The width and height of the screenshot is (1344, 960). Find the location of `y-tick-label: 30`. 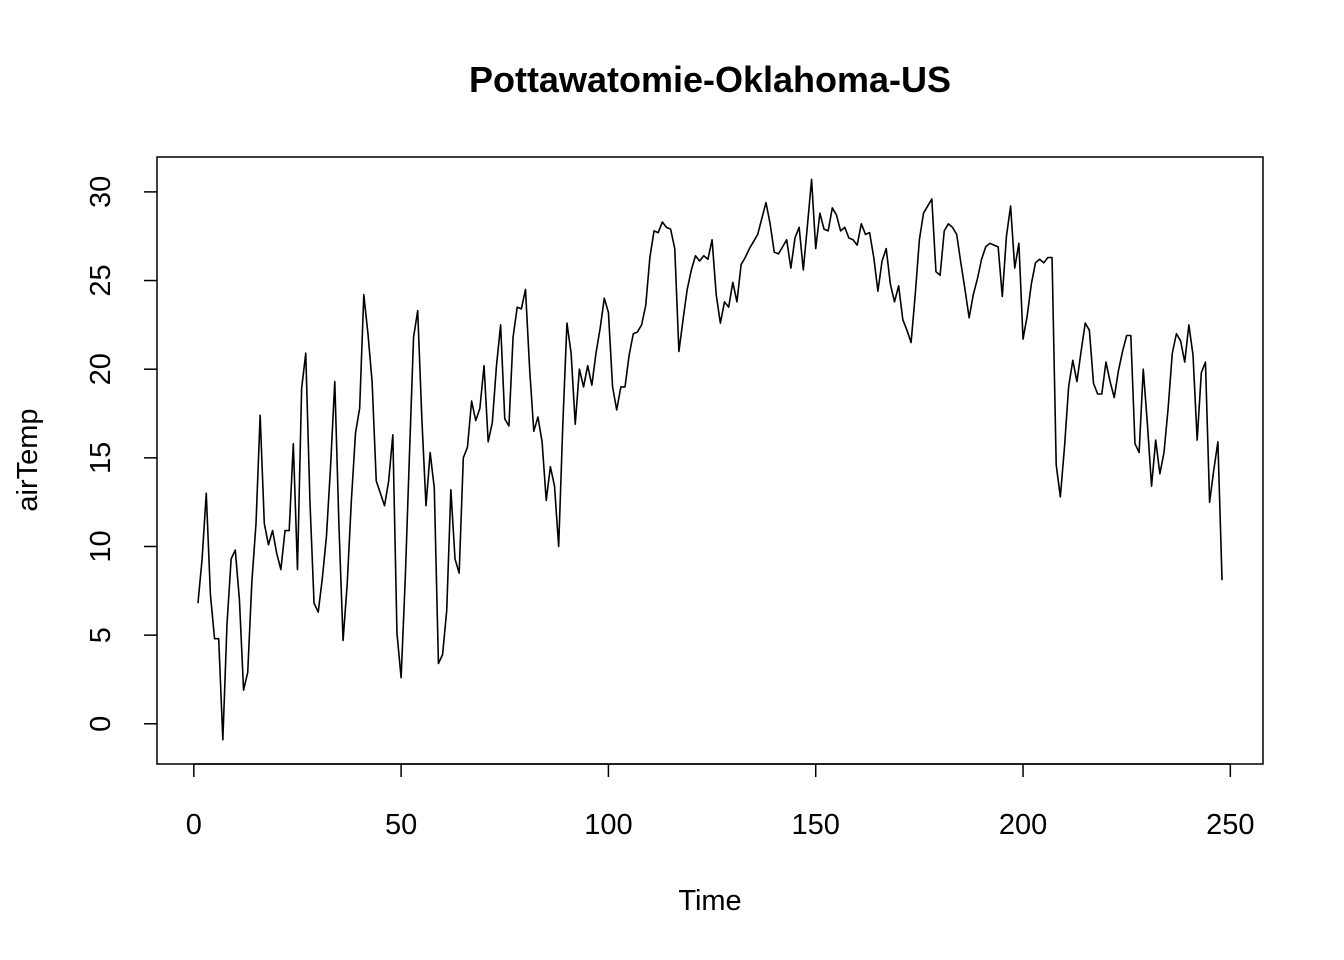

y-tick-label: 30 is located at coordinates (101, 192).